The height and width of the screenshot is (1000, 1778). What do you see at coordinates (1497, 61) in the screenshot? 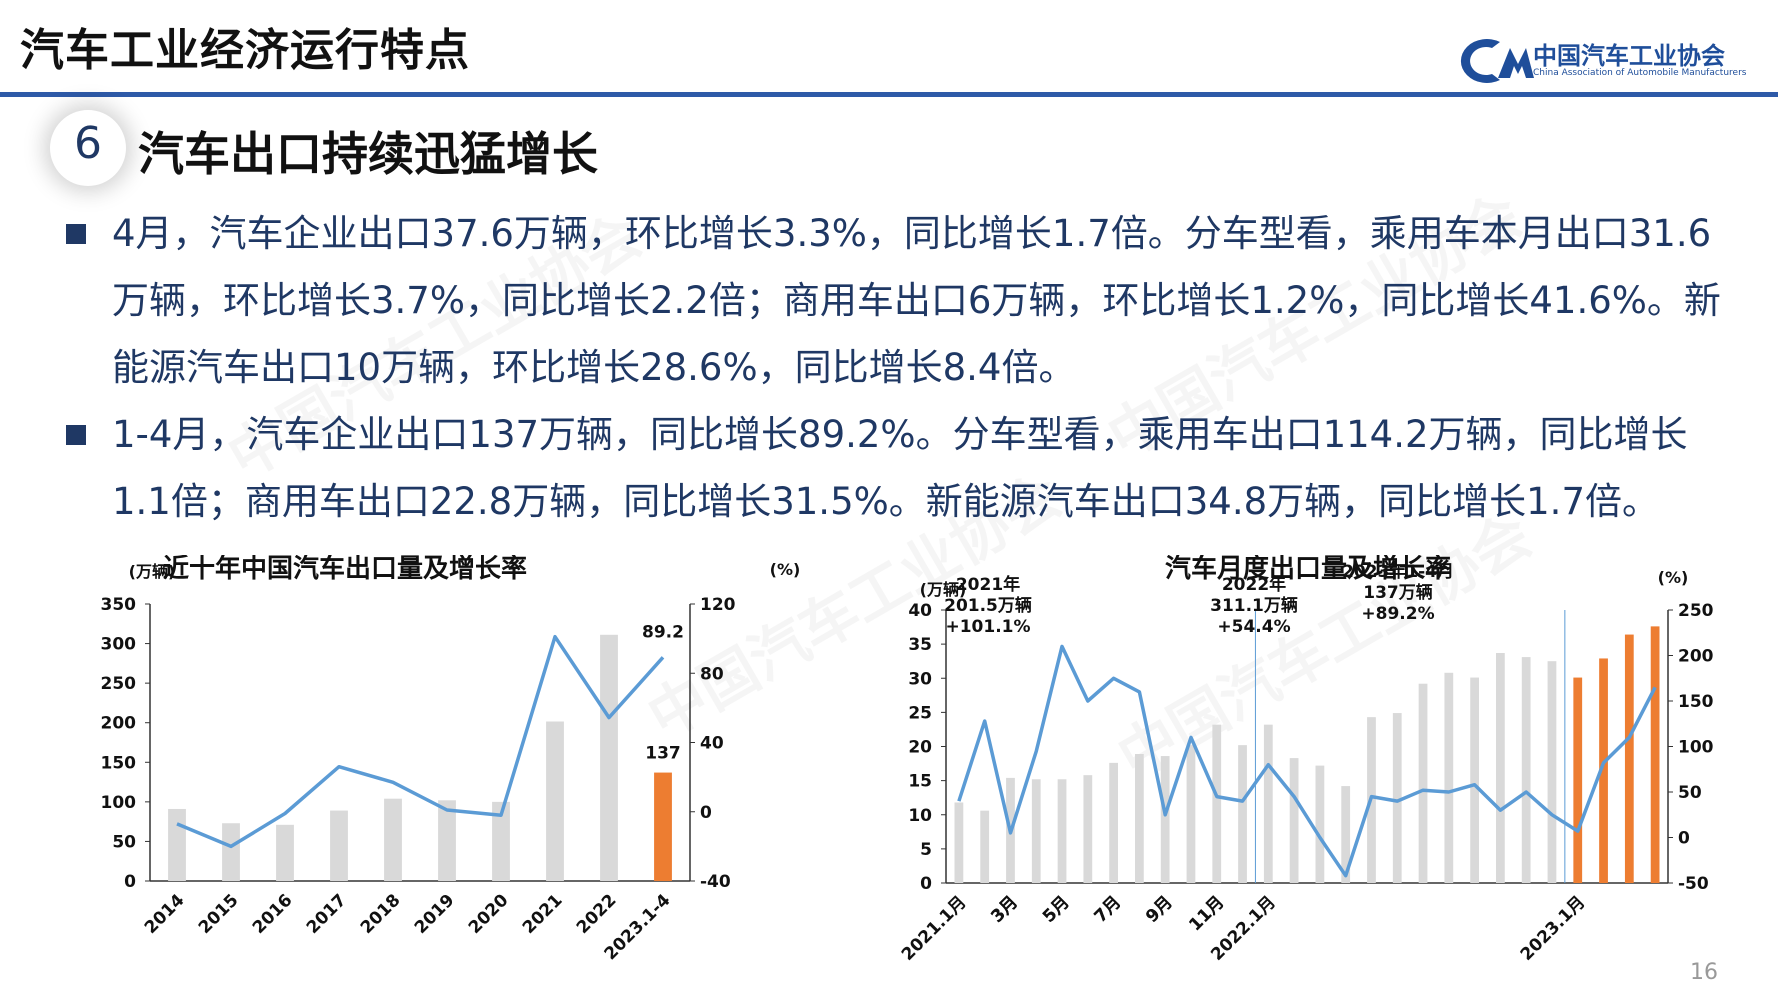
I see `caam-logo` at bounding box center [1497, 61].